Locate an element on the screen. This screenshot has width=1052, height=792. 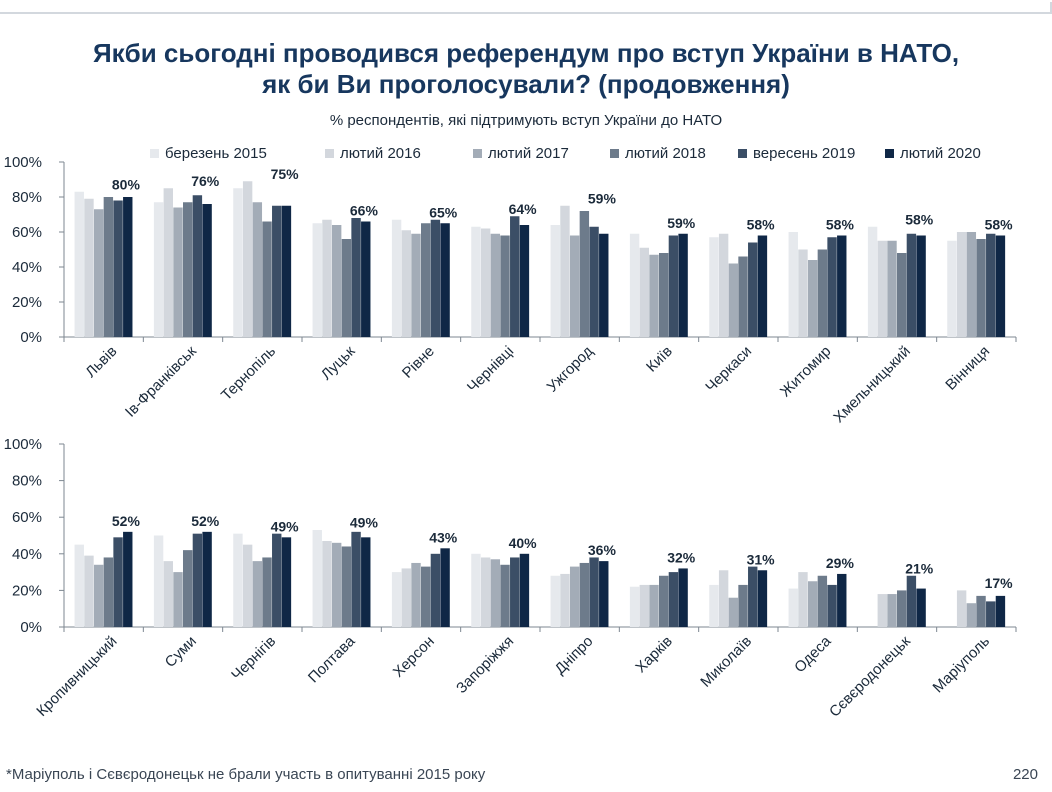
legend-label: березень 2015 is located at coordinates (216, 153).